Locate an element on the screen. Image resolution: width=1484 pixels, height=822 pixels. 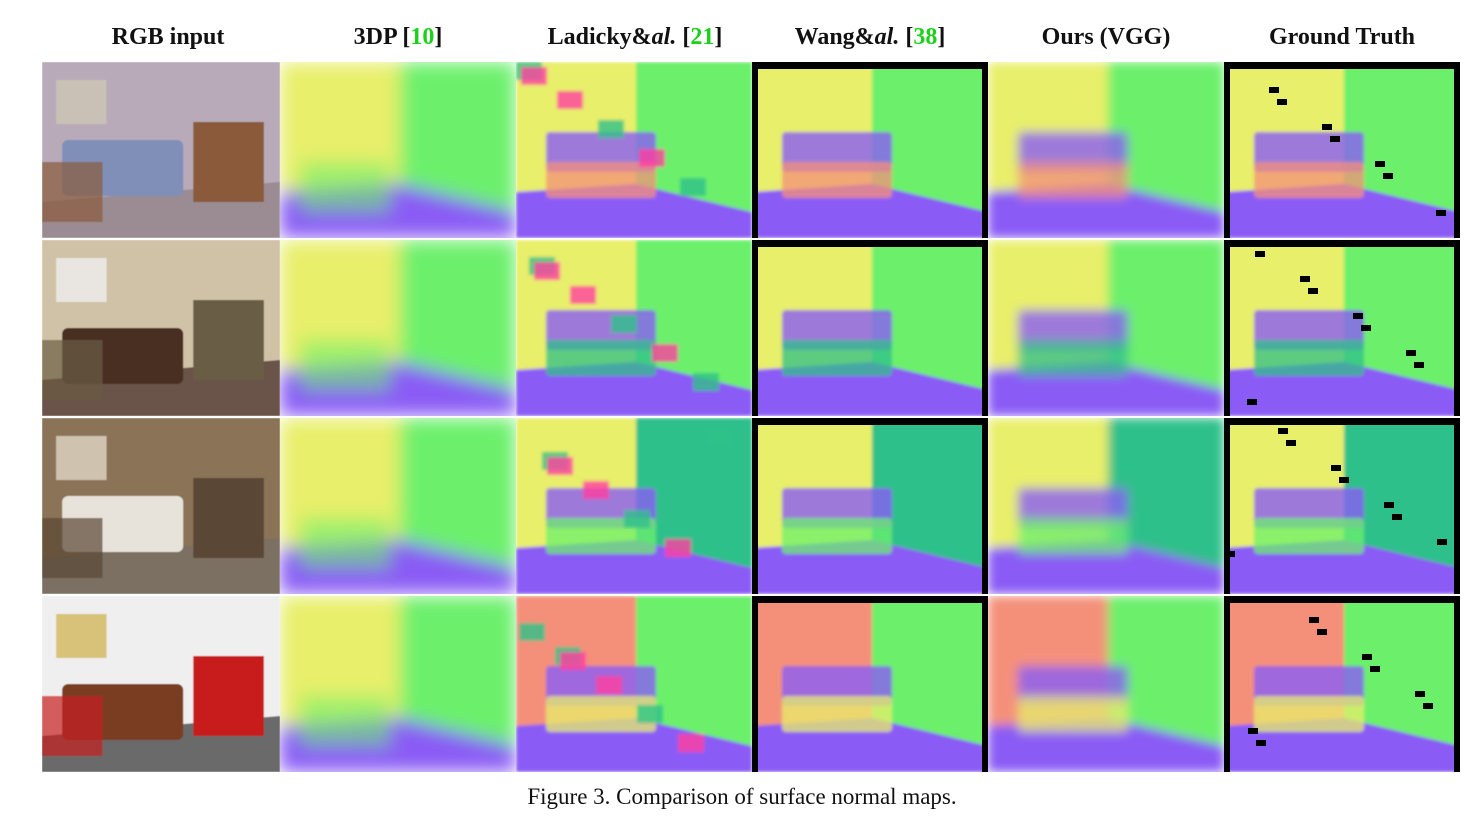
rgb-image-office is located at coordinates (161, 684).